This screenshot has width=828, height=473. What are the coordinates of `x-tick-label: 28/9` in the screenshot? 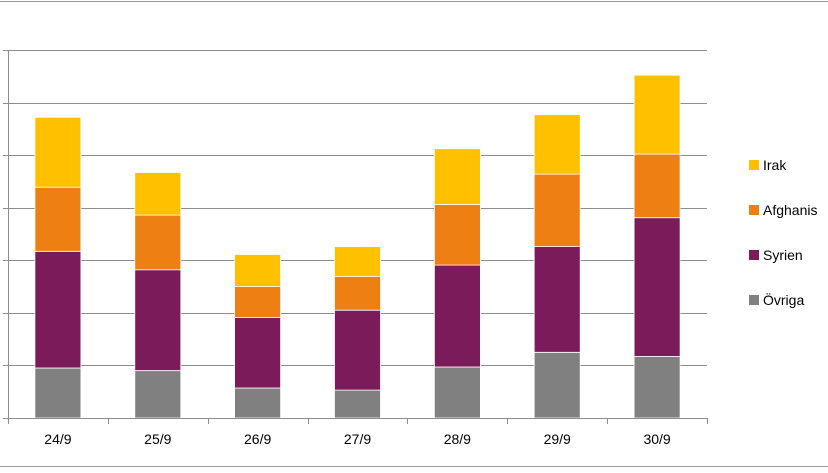 It's located at (457, 439).